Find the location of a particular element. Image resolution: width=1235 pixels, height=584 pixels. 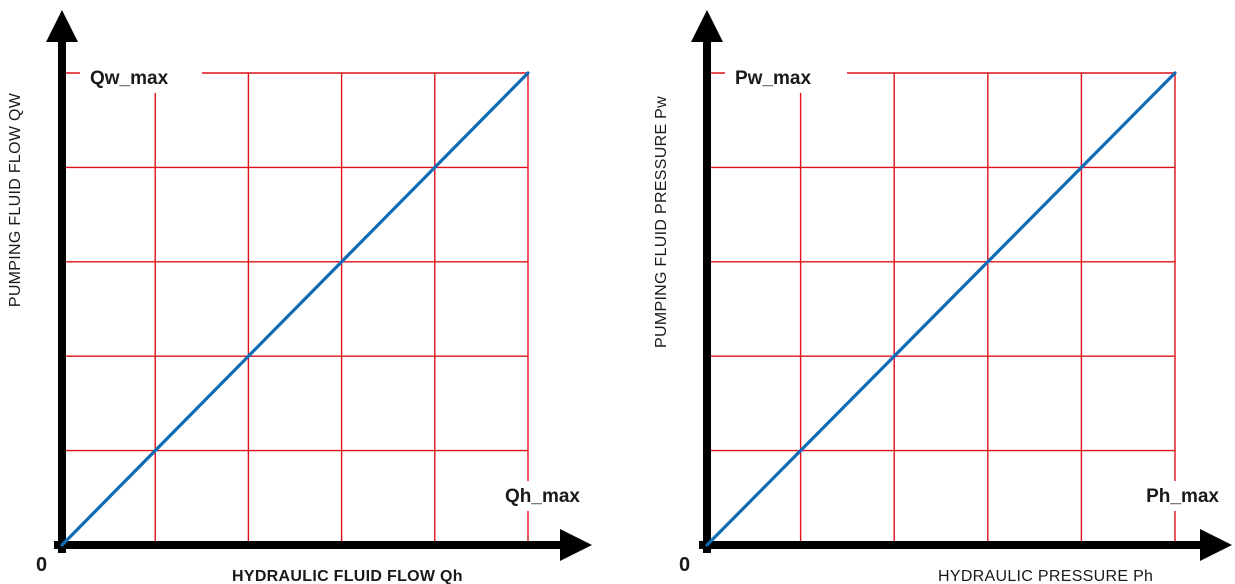

flow-chart-y-axis-title: PUMPING FLUID FLOW QW is located at coordinates (15, 199).